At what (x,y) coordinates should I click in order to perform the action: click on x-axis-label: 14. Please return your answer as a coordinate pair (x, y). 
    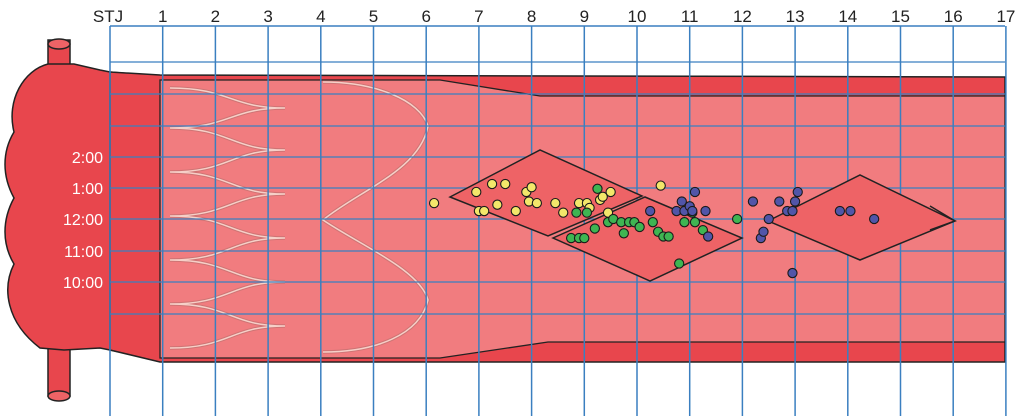
    Looking at the image, I should click on (847, 16).